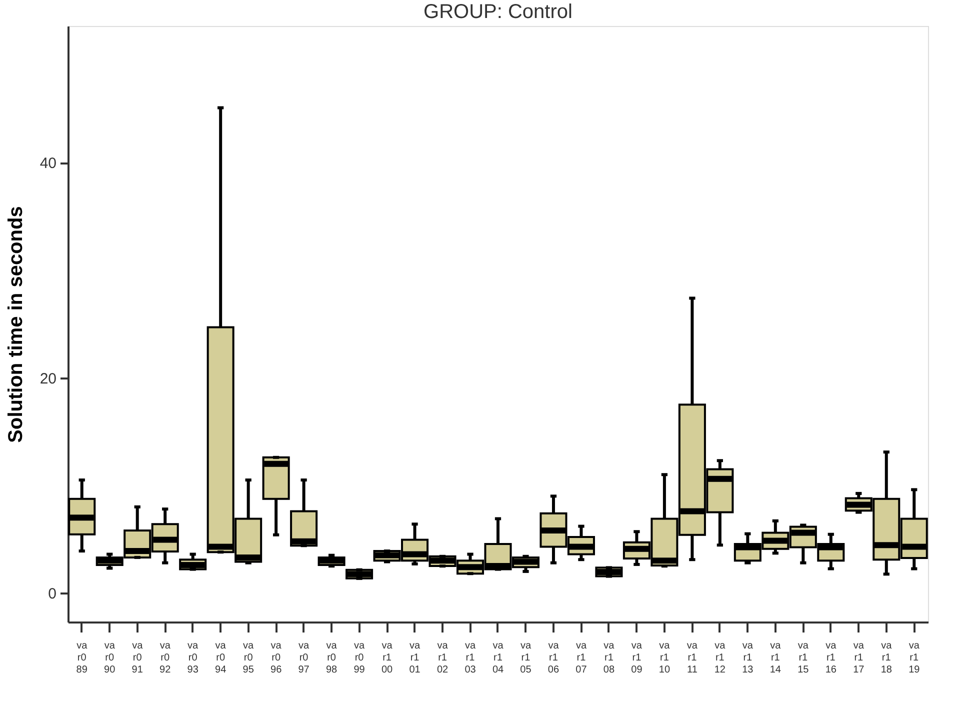 This screenshot has width=966, height=716. What do you see at coordinates (664, 658) in the screenshot?
I see `x-tick-label: var110` at bounding box center [664, 658].